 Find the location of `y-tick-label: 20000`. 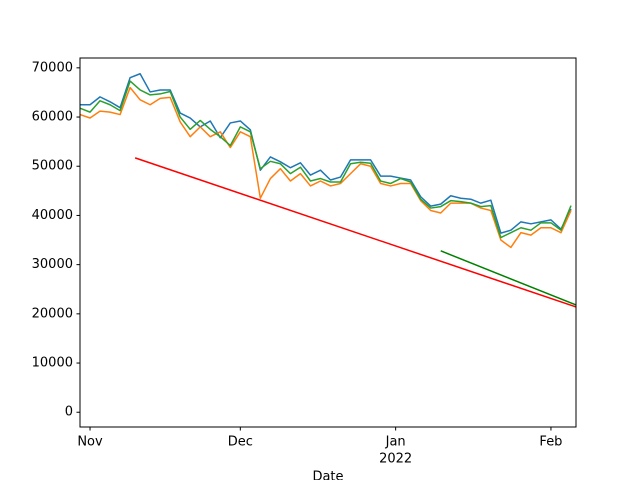

y-tick-label: 20000 is located at coordinates (52, 313).